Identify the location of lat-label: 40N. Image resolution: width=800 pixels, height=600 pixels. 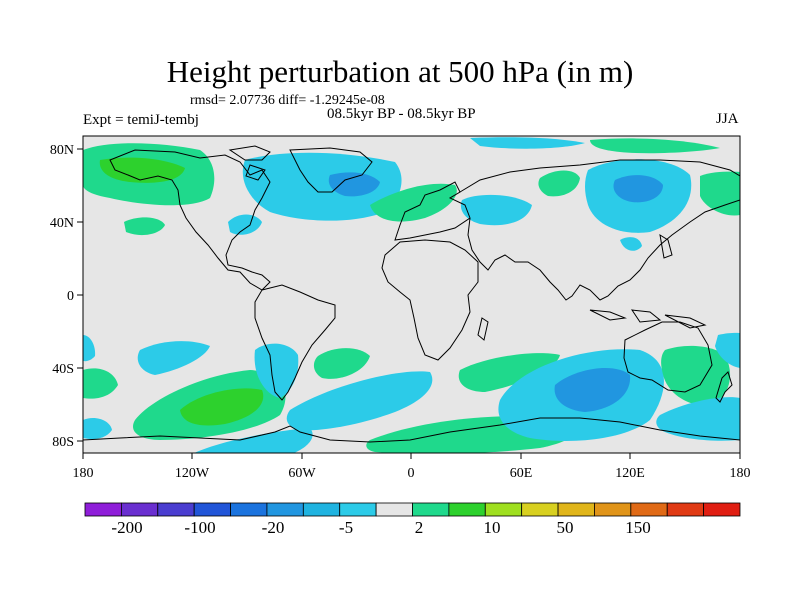
(62, 223).